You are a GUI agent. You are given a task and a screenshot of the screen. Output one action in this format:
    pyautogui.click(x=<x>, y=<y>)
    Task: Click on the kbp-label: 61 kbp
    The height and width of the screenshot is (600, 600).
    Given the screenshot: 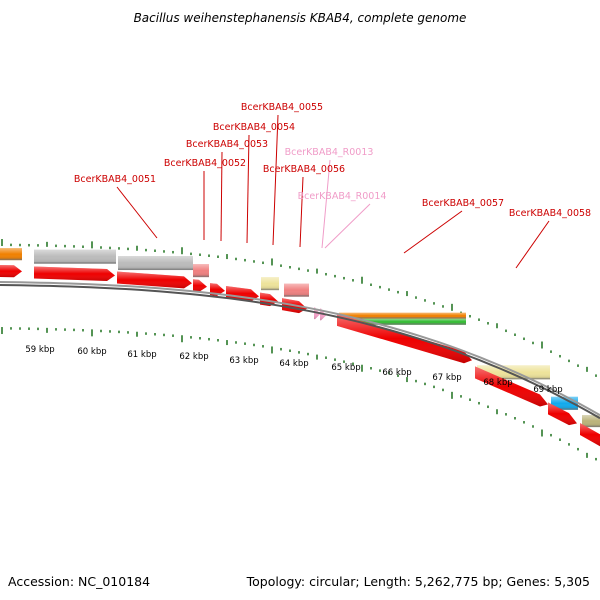 What is the action you would take?
    pyautogui.click(x=141, y=355)
    